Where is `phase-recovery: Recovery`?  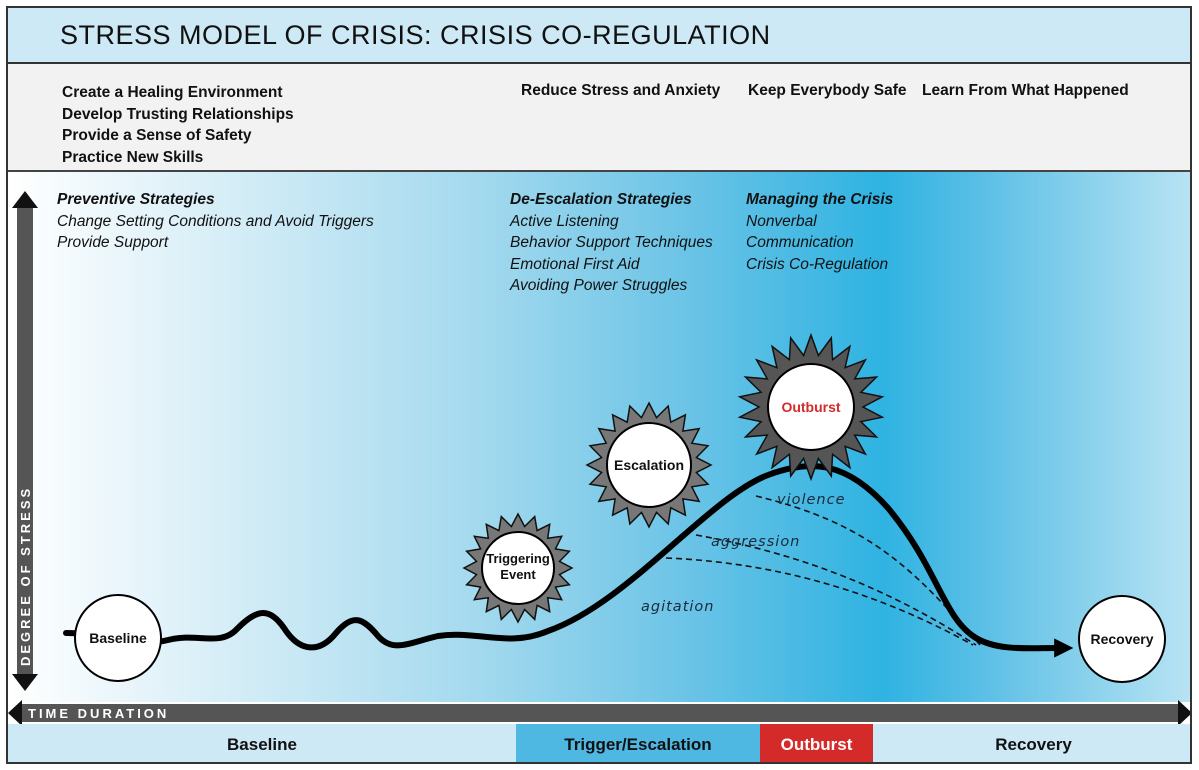 phase-recovery: Recovery is located at coordinates (1033, 744).